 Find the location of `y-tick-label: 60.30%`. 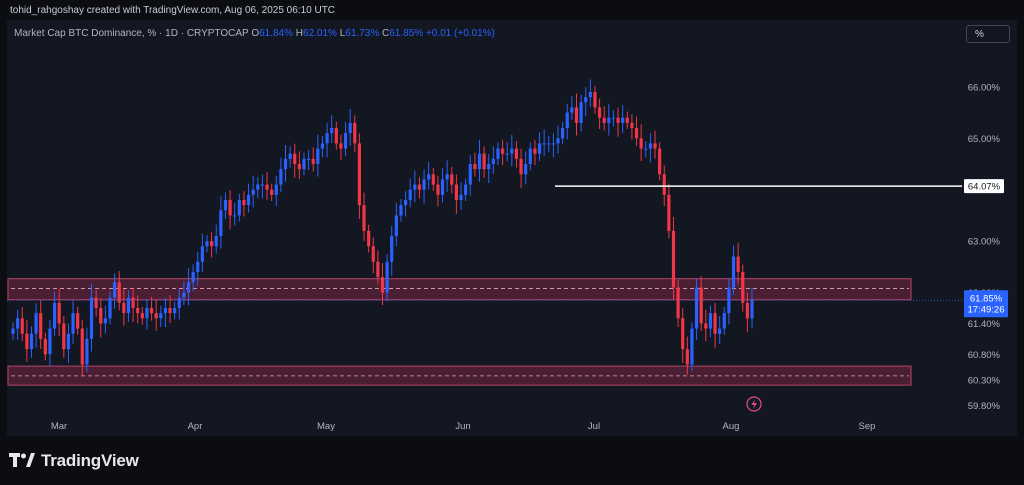

y-tick-label: 60.30% is located at coordinates (984, 381).